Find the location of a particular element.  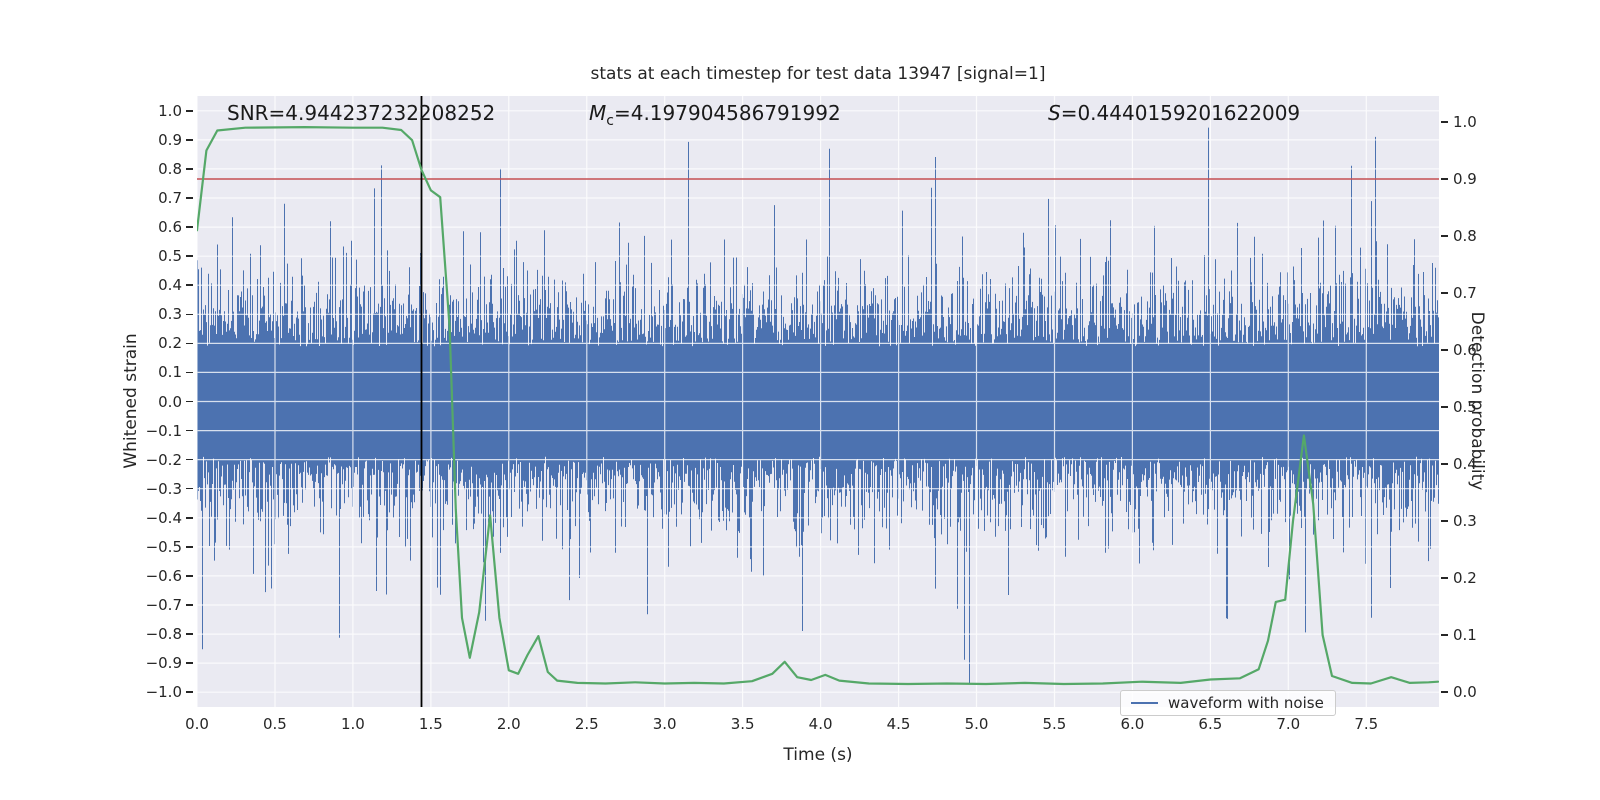

left-y-tick-label: −1.0 is located at coordinates (163, 692).